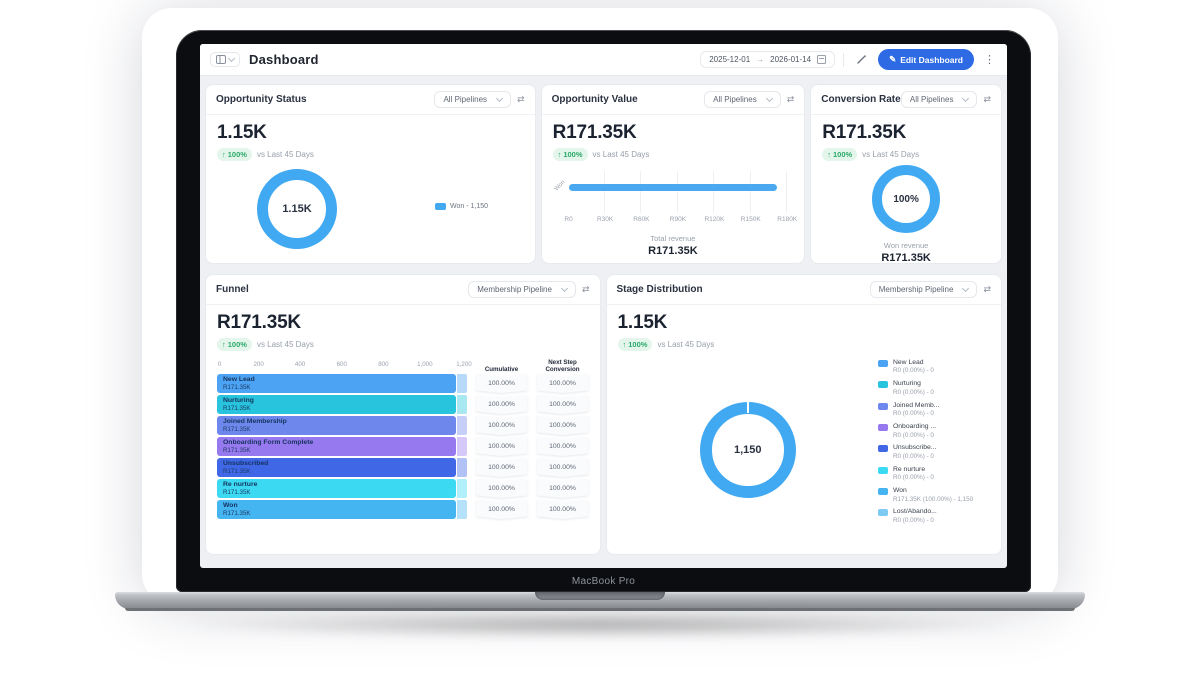 This screenshot has width=1200, height=674. Describe the element at coordinates (469, 206) in the screenshot. I see `legend-label: Won - 1,150` at that location.